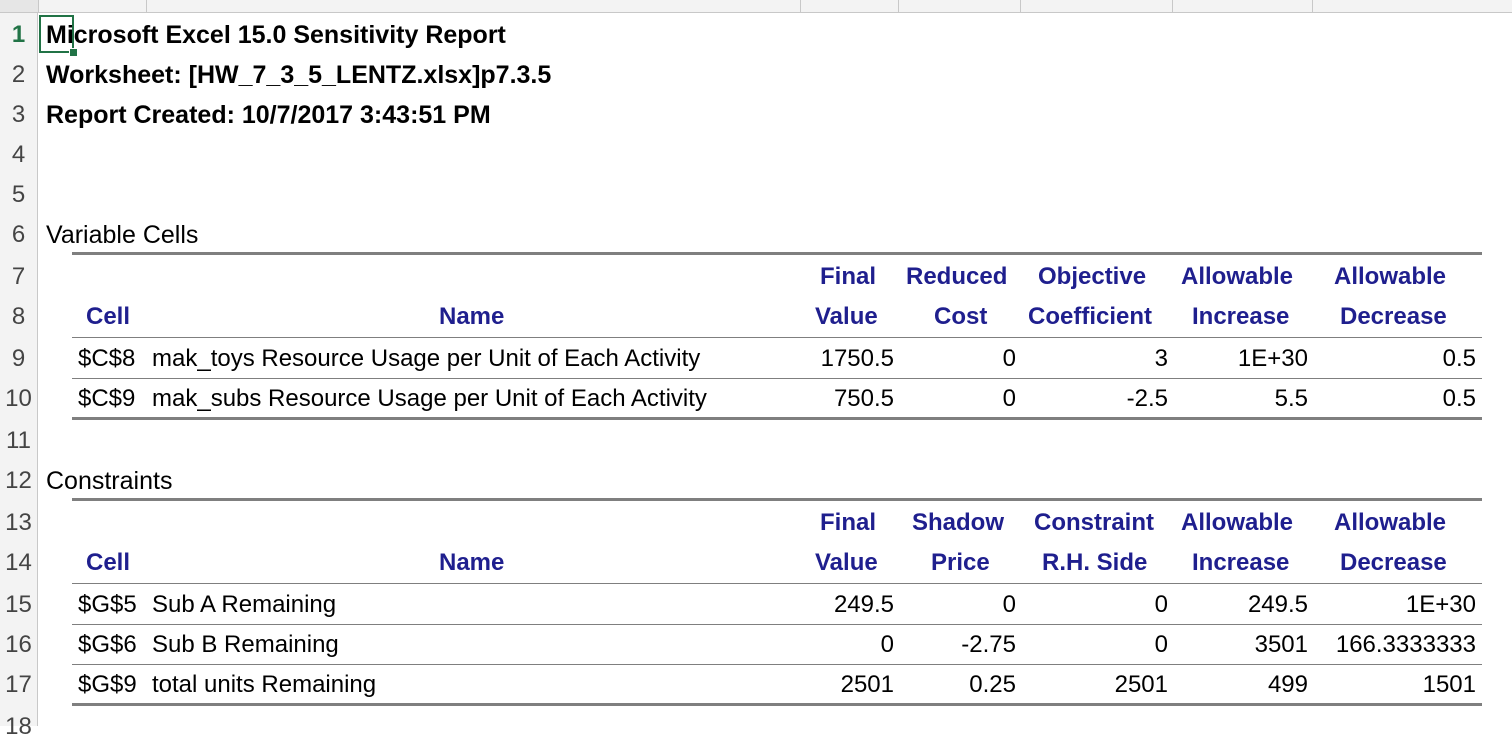 The width and height of the screenshot is (1512, 747). Describe the element at coordinates (777, 704) in the screenshot. I see `table-bottom-border` at that location.